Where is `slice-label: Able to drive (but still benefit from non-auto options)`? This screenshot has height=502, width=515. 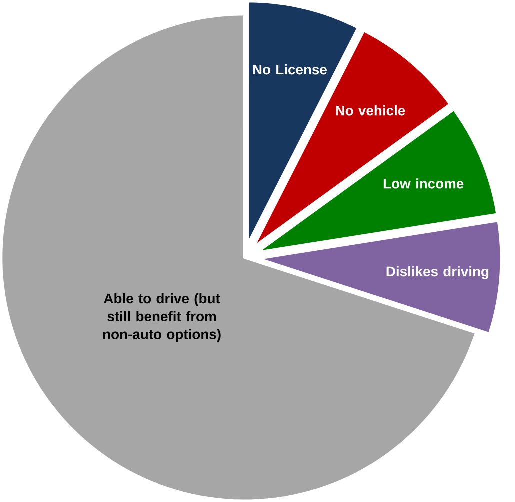 slice-label: Able to drive (but still benefit from non-auto options) is located at coordinates (162, 317).